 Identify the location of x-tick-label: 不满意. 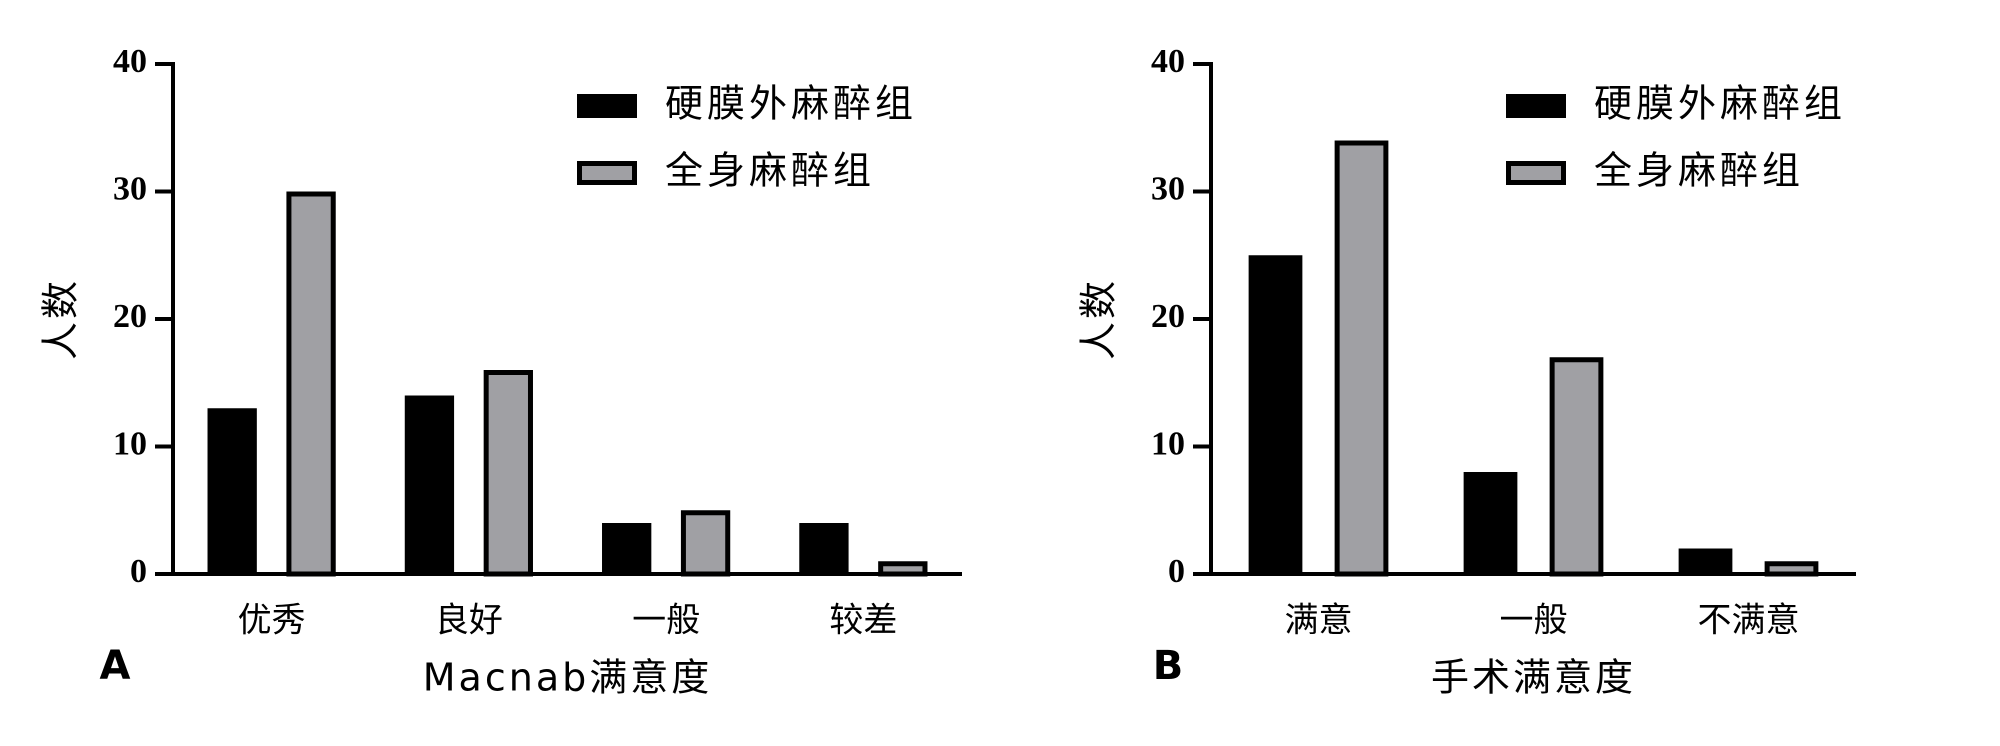
(1749, 621).